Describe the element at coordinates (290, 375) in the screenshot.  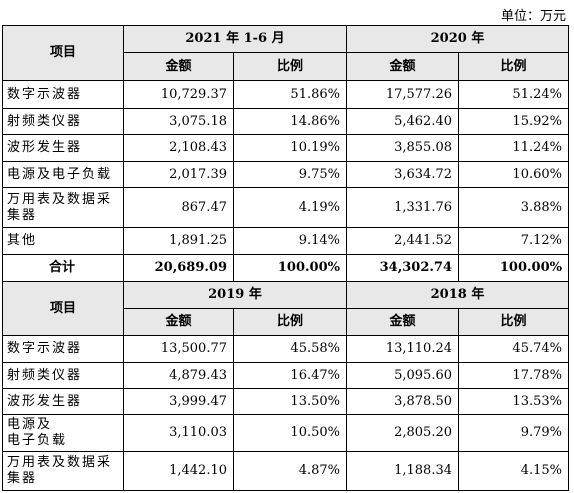
I see `value-cell: 16.47%` at that location.